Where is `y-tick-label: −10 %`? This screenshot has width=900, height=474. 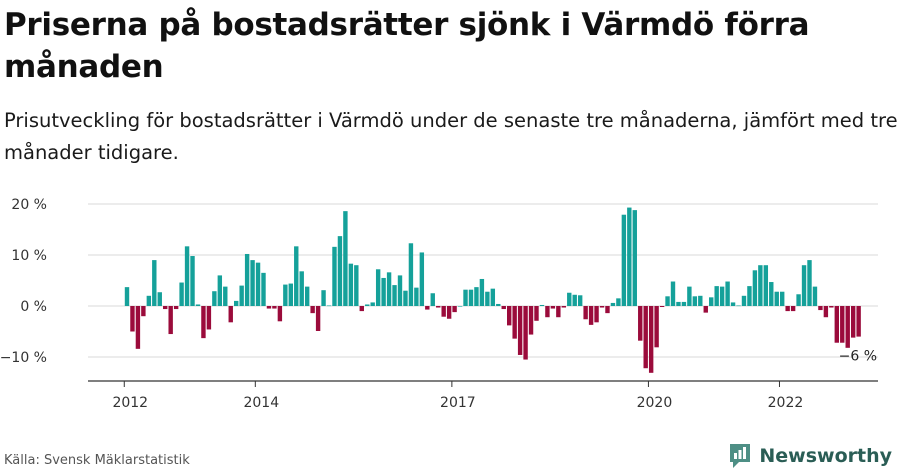 y-tick-label: −10 % is located at coordinates (23, 358).